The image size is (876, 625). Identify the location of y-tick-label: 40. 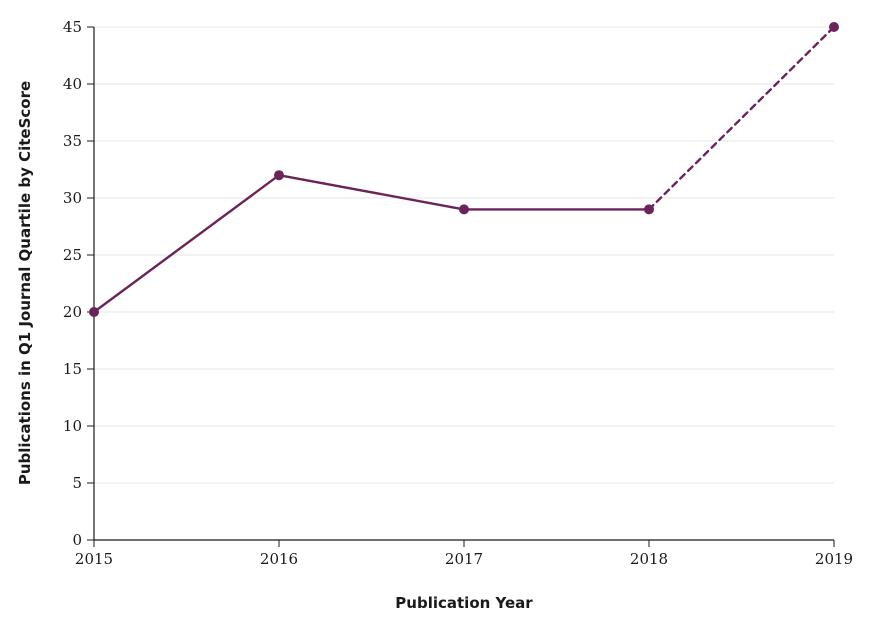
(72, 84).